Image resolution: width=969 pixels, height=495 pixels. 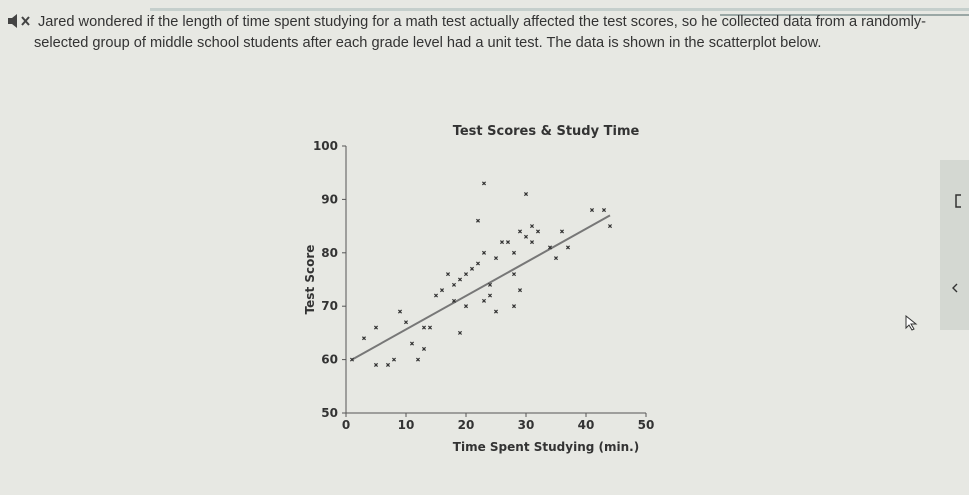 What do you see at coordinates (911, 323) in the screenshot?
I see `pointer-cursor-icon` at bounding box center [911, 323].